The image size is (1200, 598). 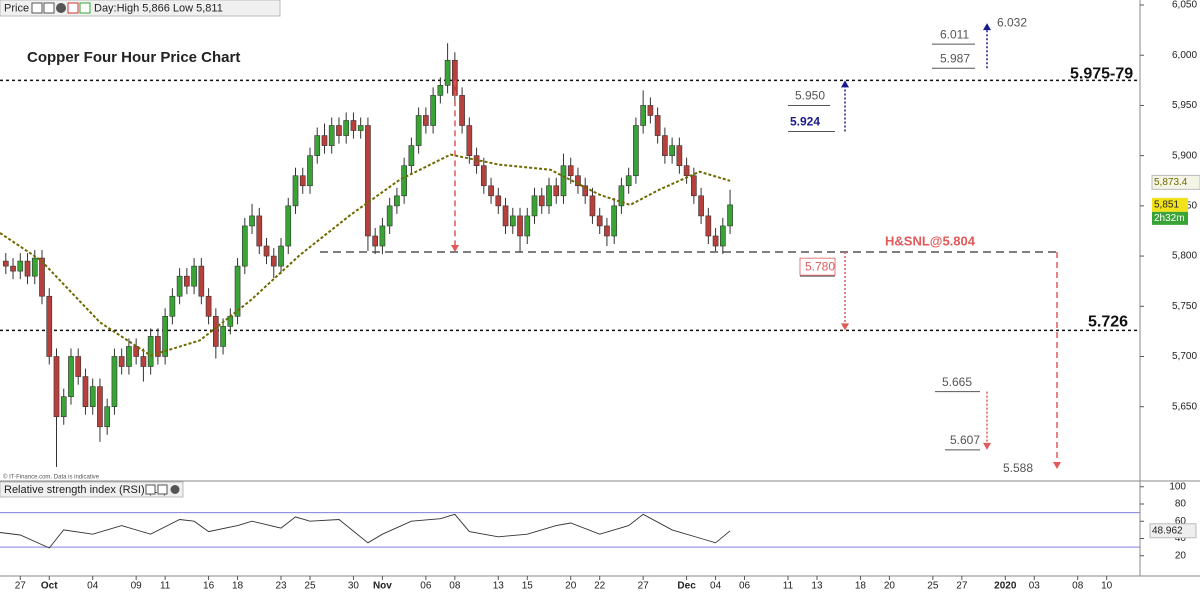 I want to click on header-label: Price, so click(x=16, y=8).